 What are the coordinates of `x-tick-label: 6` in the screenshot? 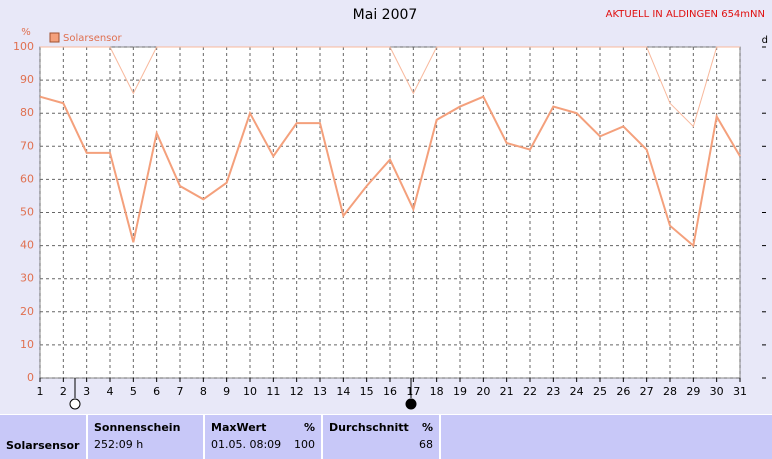 It's located at (156, 391).